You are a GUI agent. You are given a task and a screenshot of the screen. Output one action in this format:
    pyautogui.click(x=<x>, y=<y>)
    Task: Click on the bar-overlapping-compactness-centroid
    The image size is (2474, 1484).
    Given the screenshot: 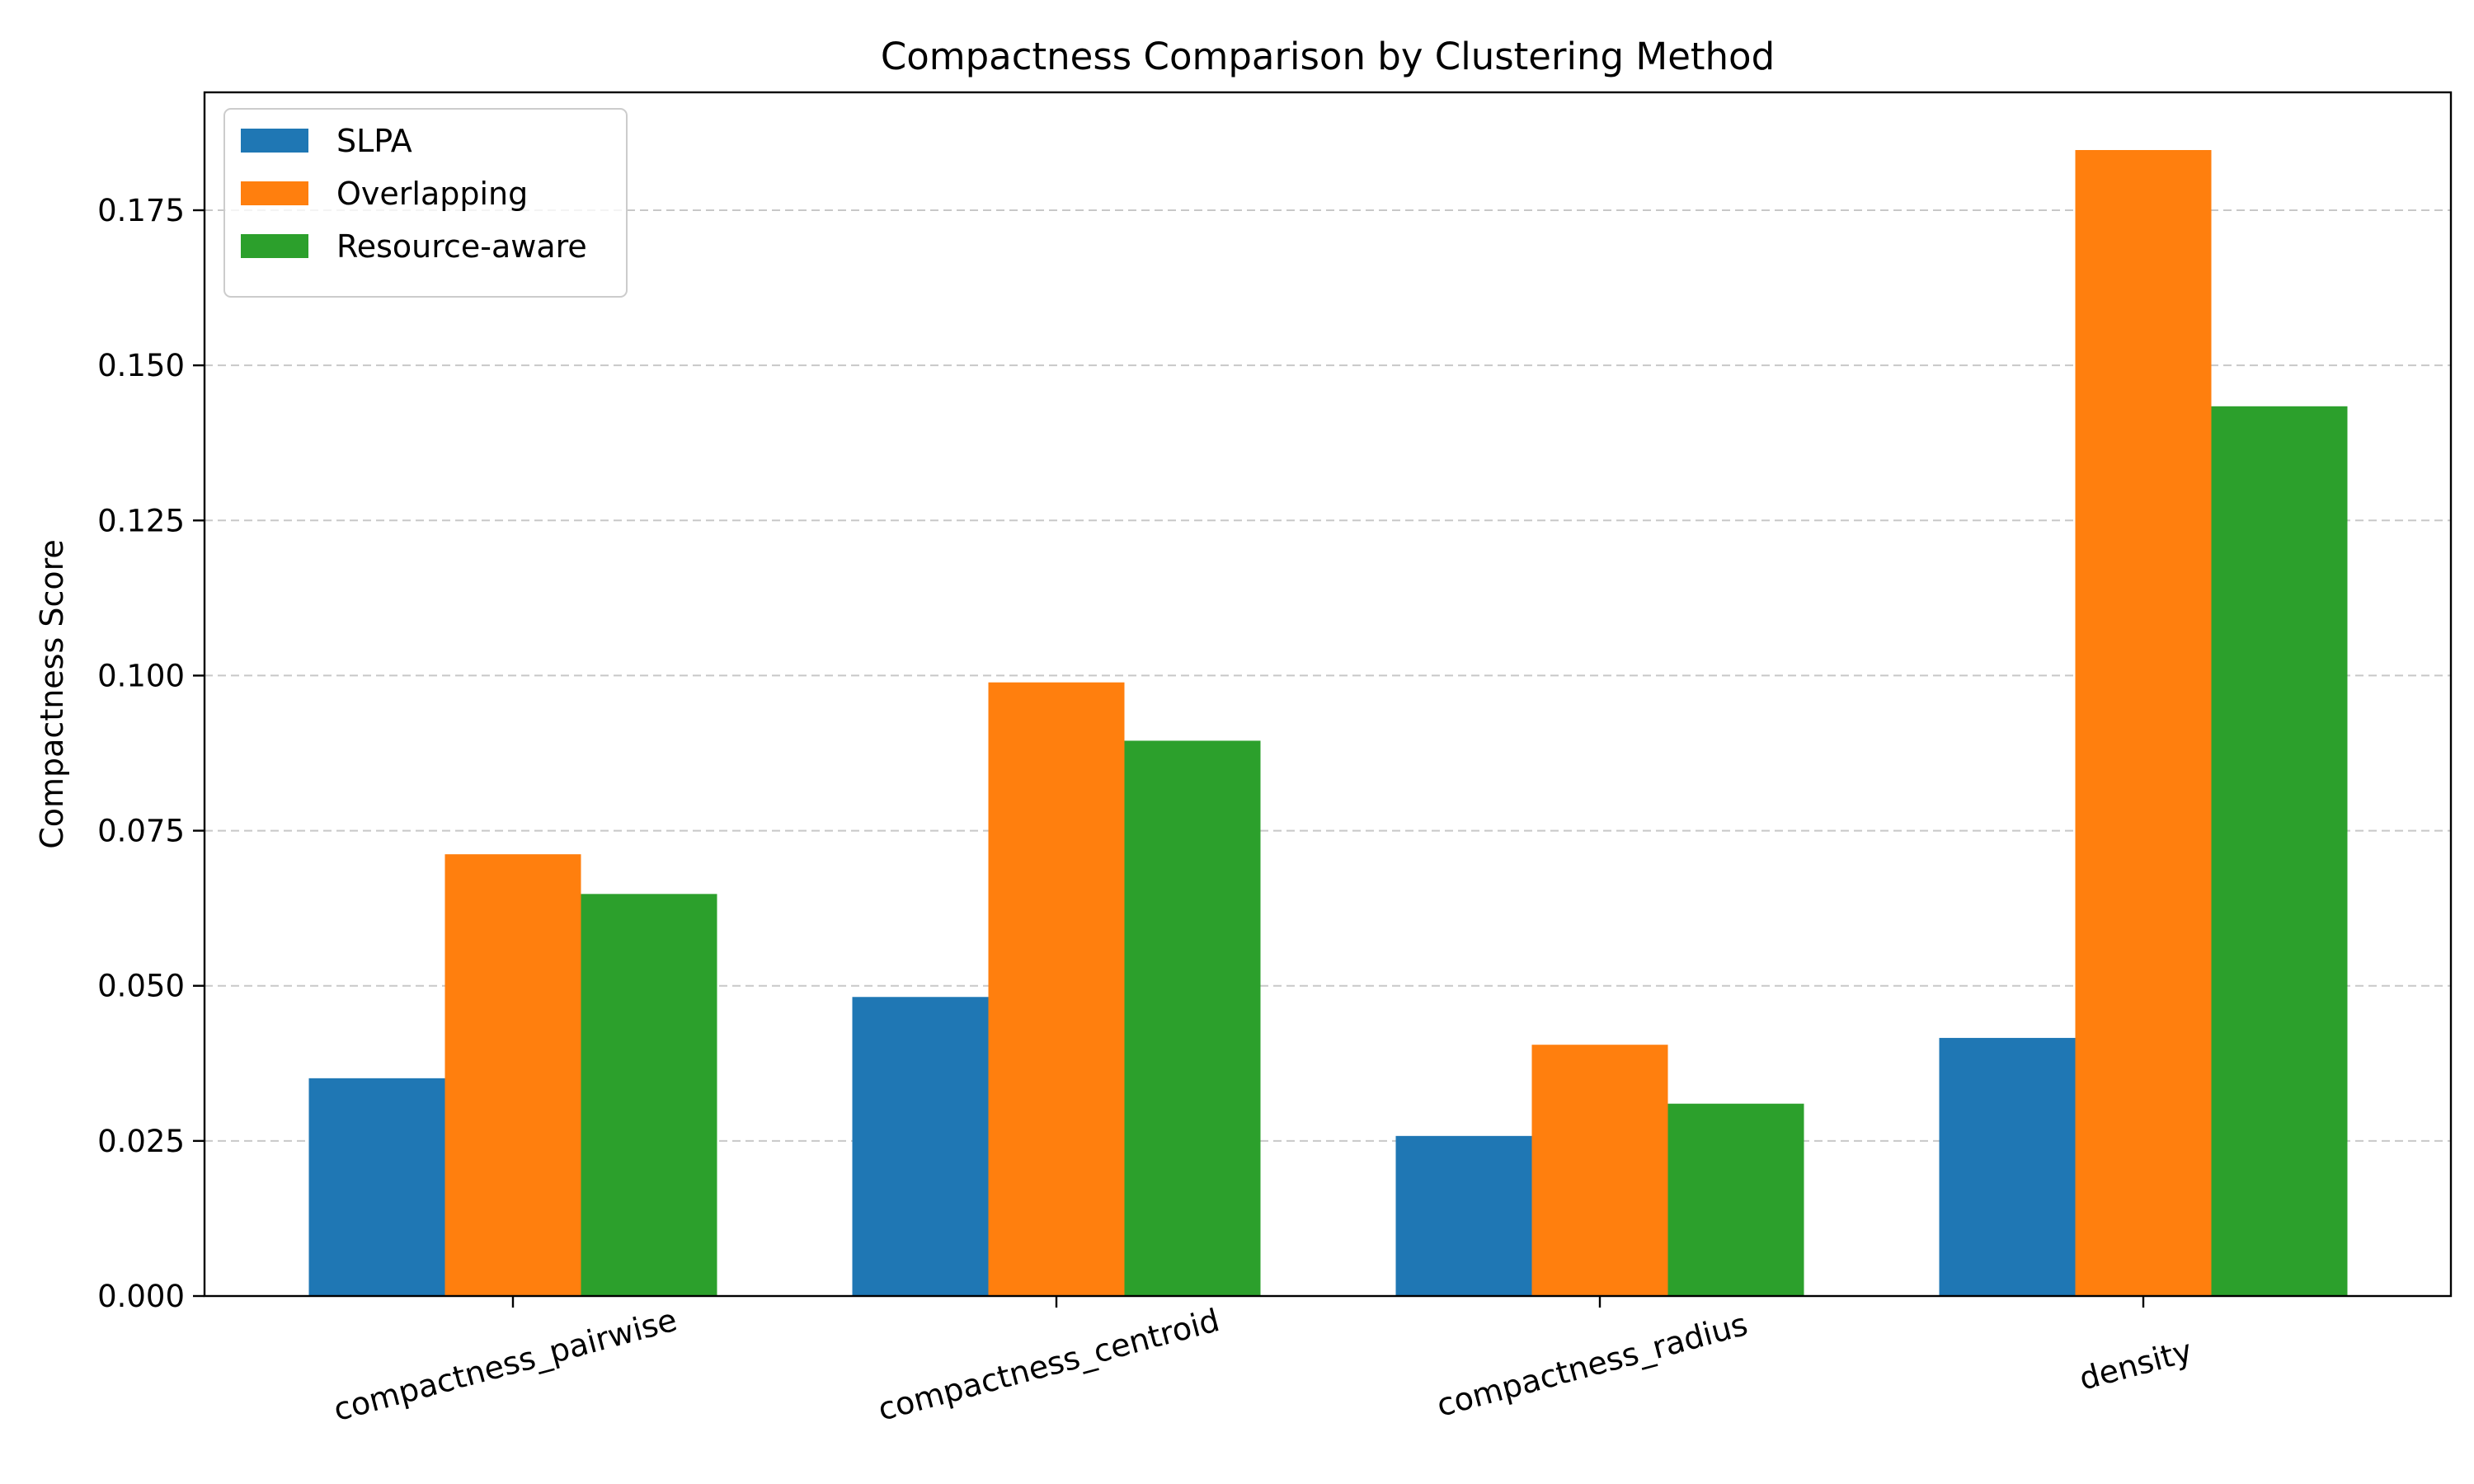 What is the action you would take?
    pyautogui.click(x=1056, y=989)
    